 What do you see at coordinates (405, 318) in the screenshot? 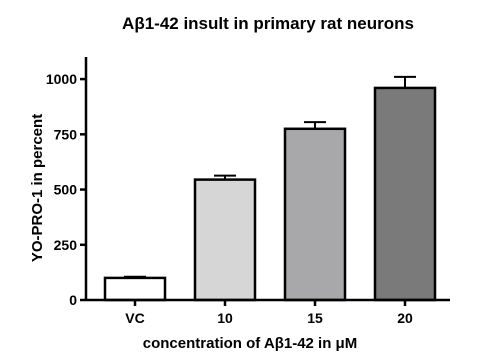
I see `x-tick-label-20: 20` at bounding box center [405, 318].